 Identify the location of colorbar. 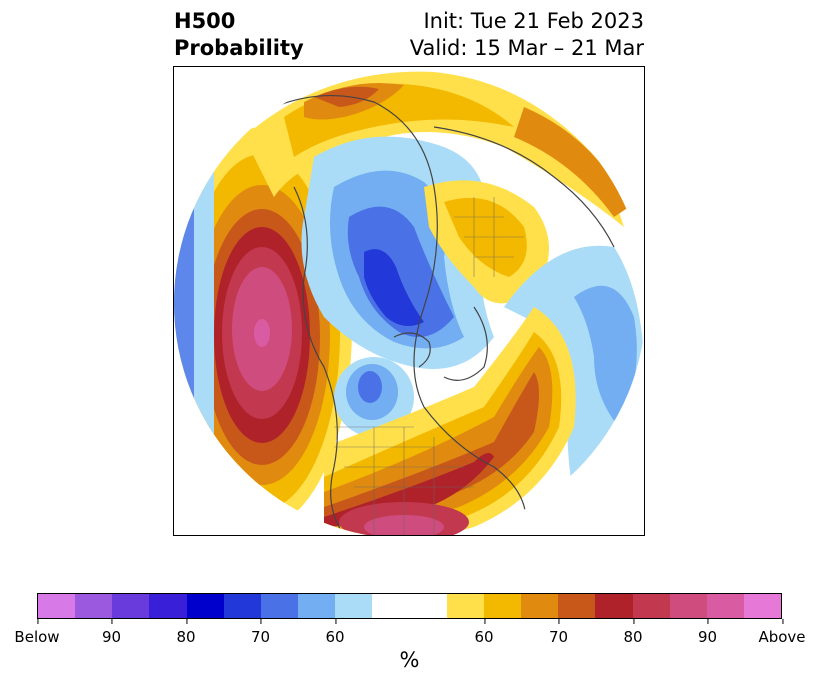
(409, 606).